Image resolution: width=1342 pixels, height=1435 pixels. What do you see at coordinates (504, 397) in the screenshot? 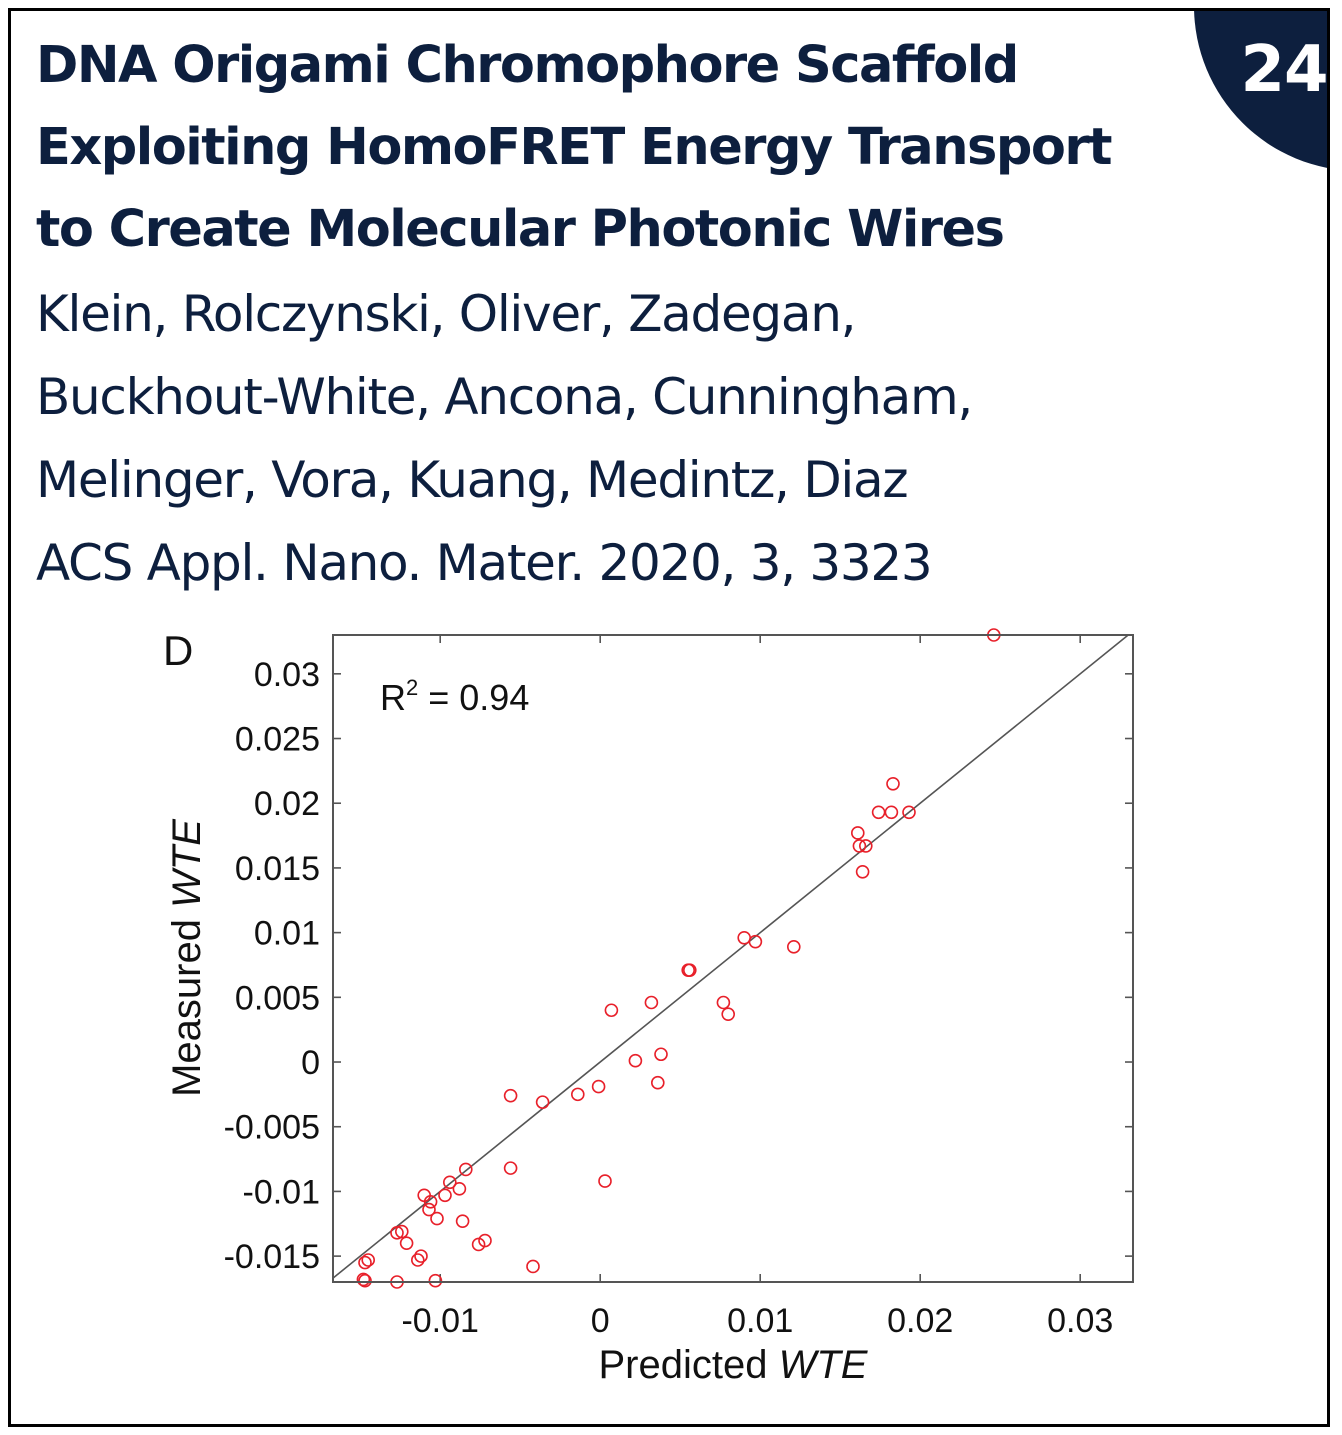
I see `author-line: Buckhout-White, Ancona, Cunningham,` at bounding box center [504, 397].